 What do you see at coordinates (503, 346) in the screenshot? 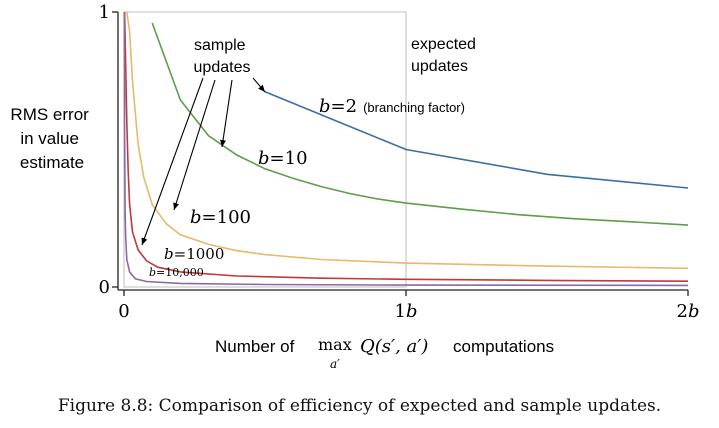
I see `x-axis-label-suffix: computations` at bounding box center [503, 346].